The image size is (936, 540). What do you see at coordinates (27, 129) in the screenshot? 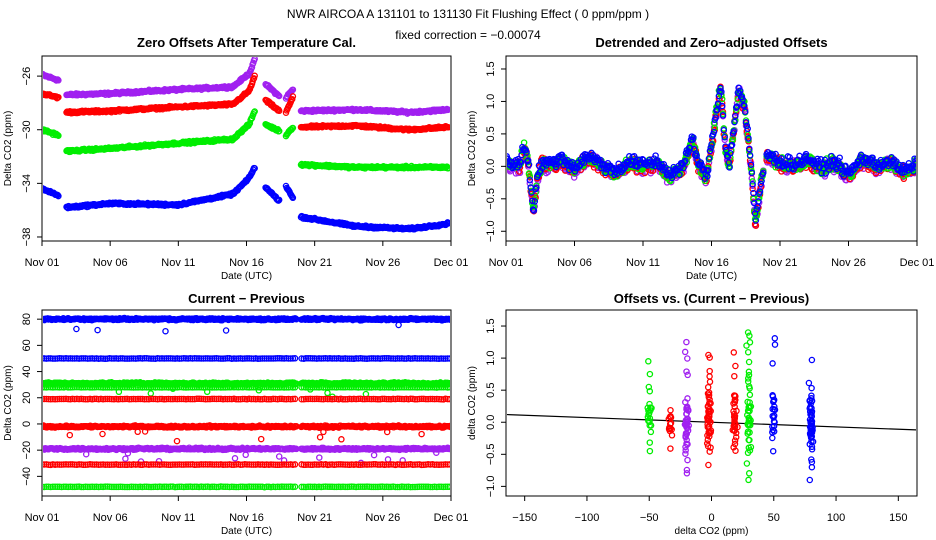
I see `y-tick-label: −30` at bounding box center [27, 129].